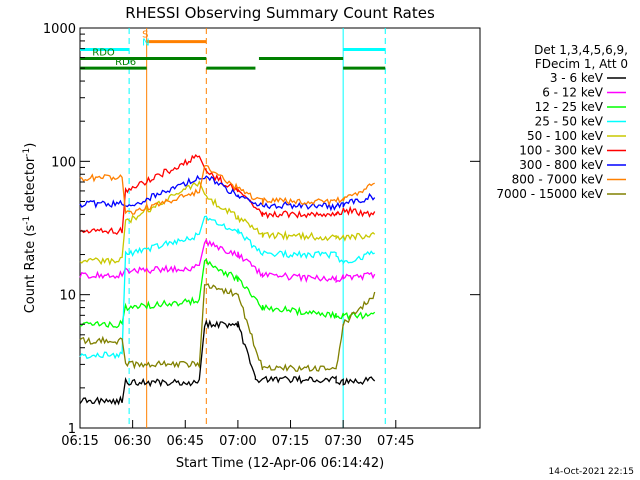 This screenshot has height=480, width=640. Describe the element at coordinates (581, 50) in the screenshot. I see `legend-header-1: Det 1,3,4,5,6,9,` at that location.